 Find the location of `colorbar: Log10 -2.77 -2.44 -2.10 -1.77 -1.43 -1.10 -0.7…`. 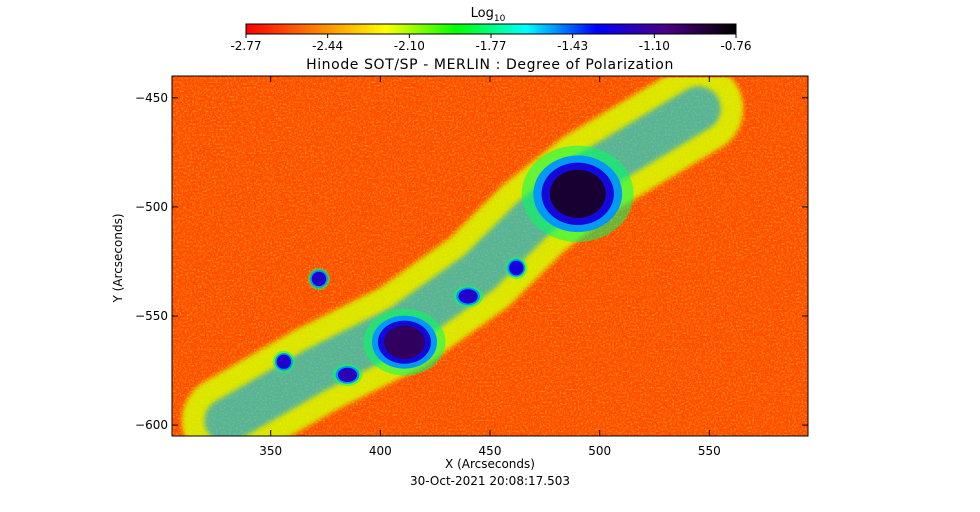

colorbar: Log10 -2.77 -2.44 -2.10 -1.77 -1.43 -1.10 -0.7… is located at coordinates (490, 29).